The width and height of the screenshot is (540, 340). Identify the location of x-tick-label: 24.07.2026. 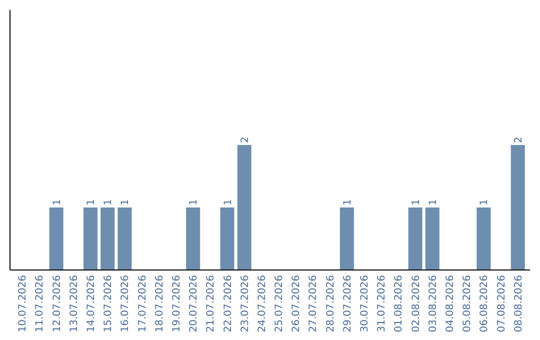
(262, 303).